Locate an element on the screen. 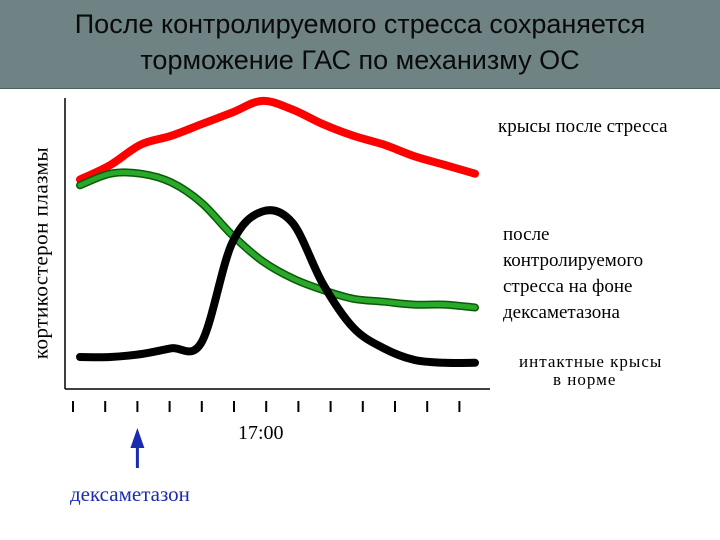 The width and height of the screenshot is (720, 540). title-line-2: торможение ГАС по механизму ОС is located at coordinates (360, 60).